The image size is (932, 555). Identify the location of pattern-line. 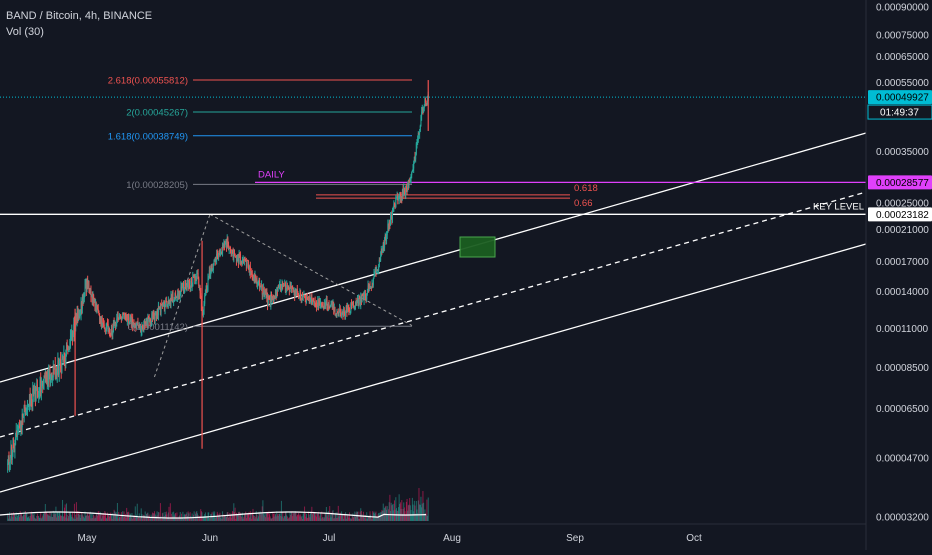
(182, 296).